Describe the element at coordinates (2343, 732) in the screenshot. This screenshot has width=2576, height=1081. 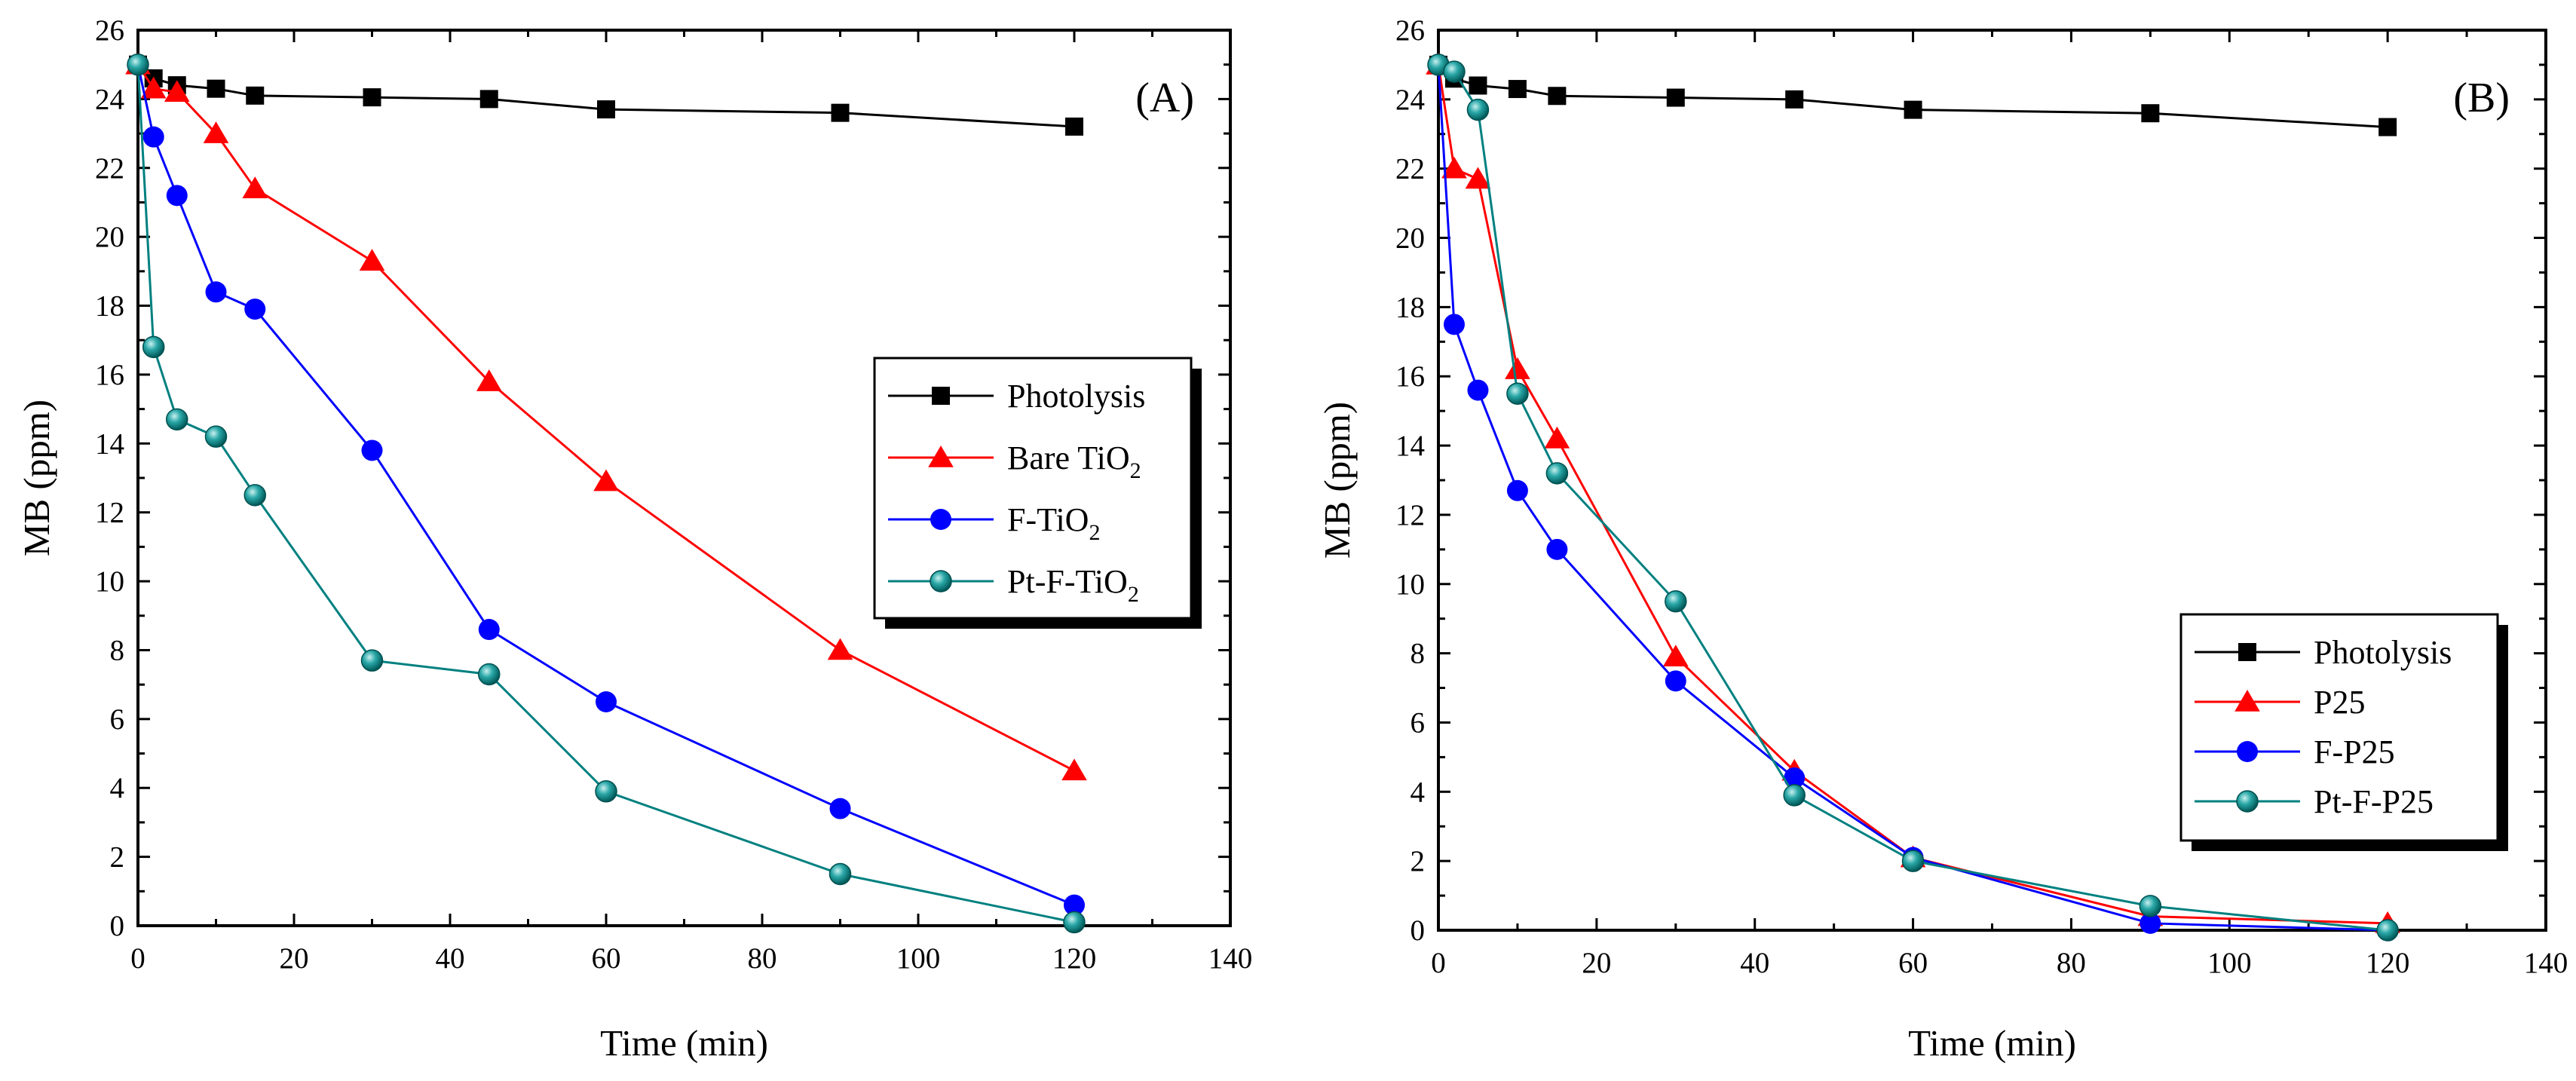
I see `legend: Photolysis P25 F-P25 Pt-F-P25` at that location.